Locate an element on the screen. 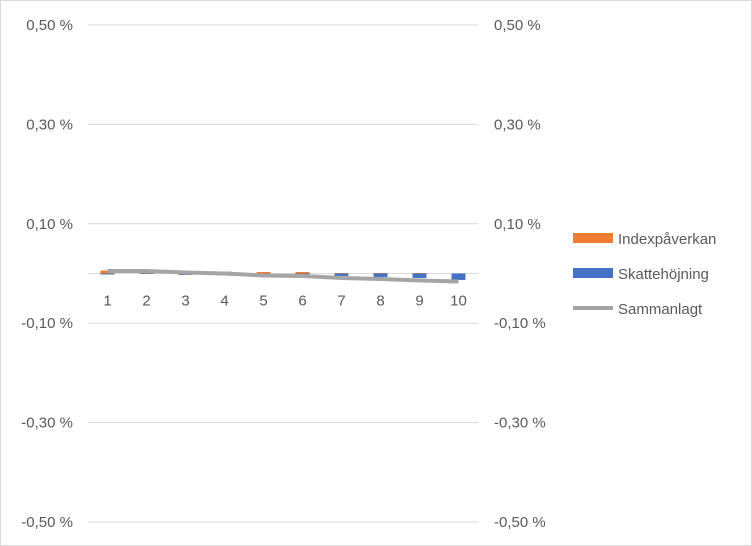 The image size is (752, 546). y-tick-label-right: -0,30 % is located at coordinates (520, 423).